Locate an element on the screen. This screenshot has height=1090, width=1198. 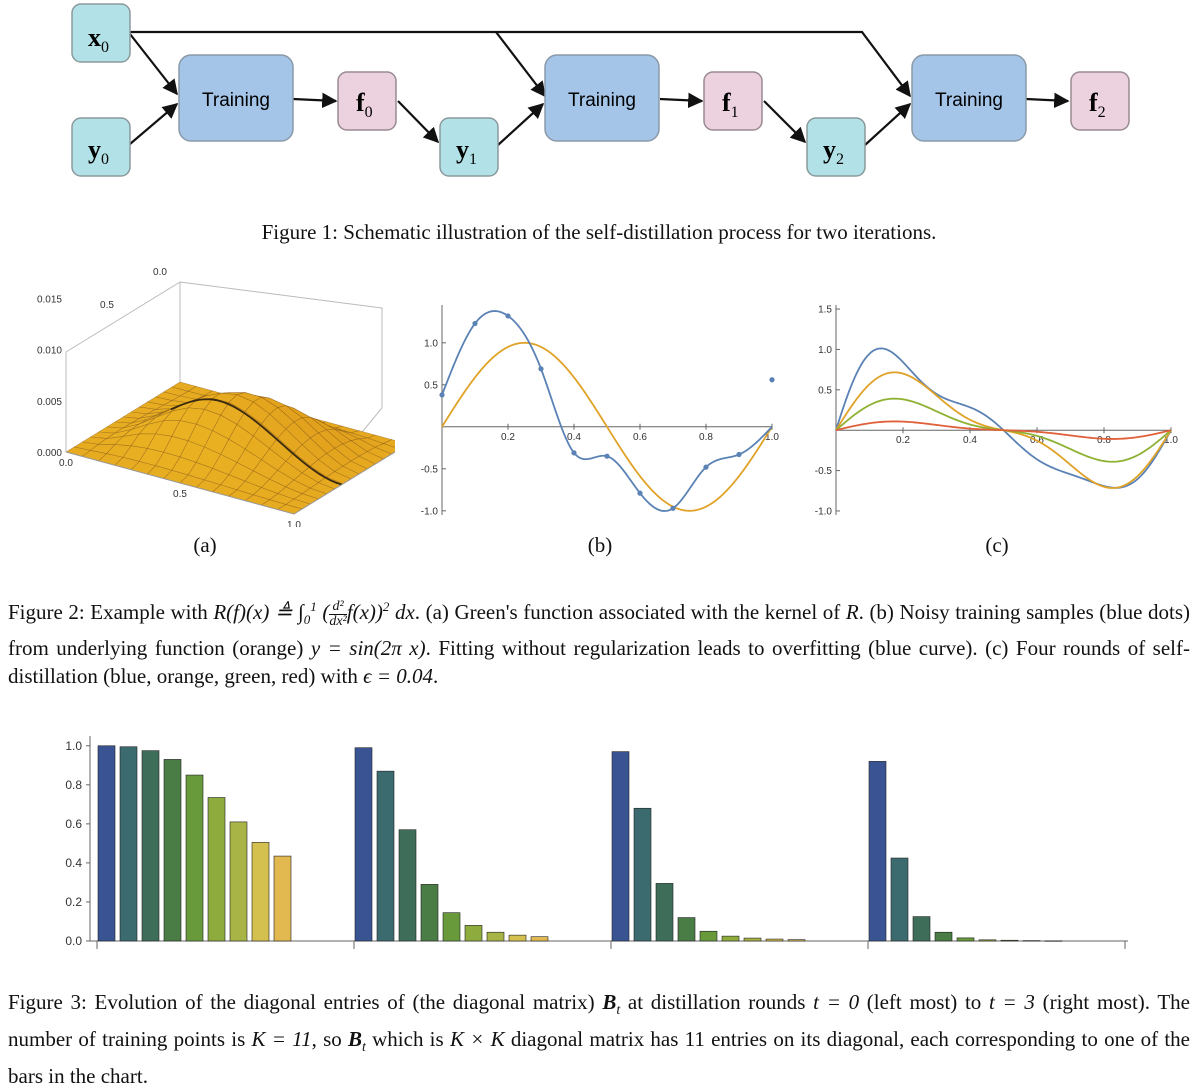
node-x0: x0 is located at coordinates (101, 33).